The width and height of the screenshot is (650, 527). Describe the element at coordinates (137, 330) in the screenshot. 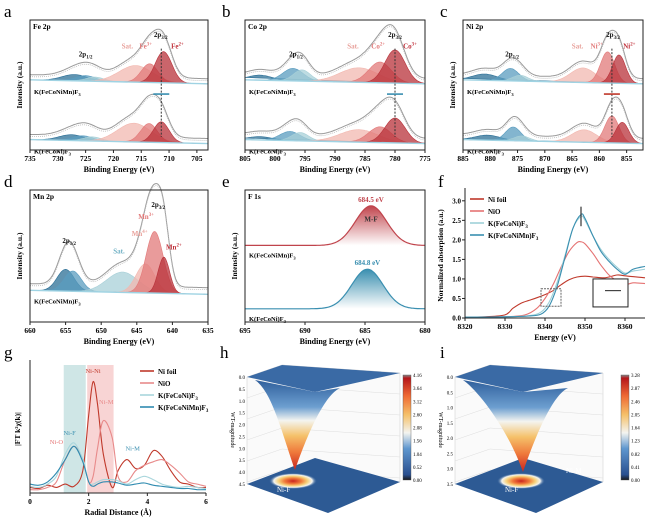

I see `x-tick-label: 645` at that location.